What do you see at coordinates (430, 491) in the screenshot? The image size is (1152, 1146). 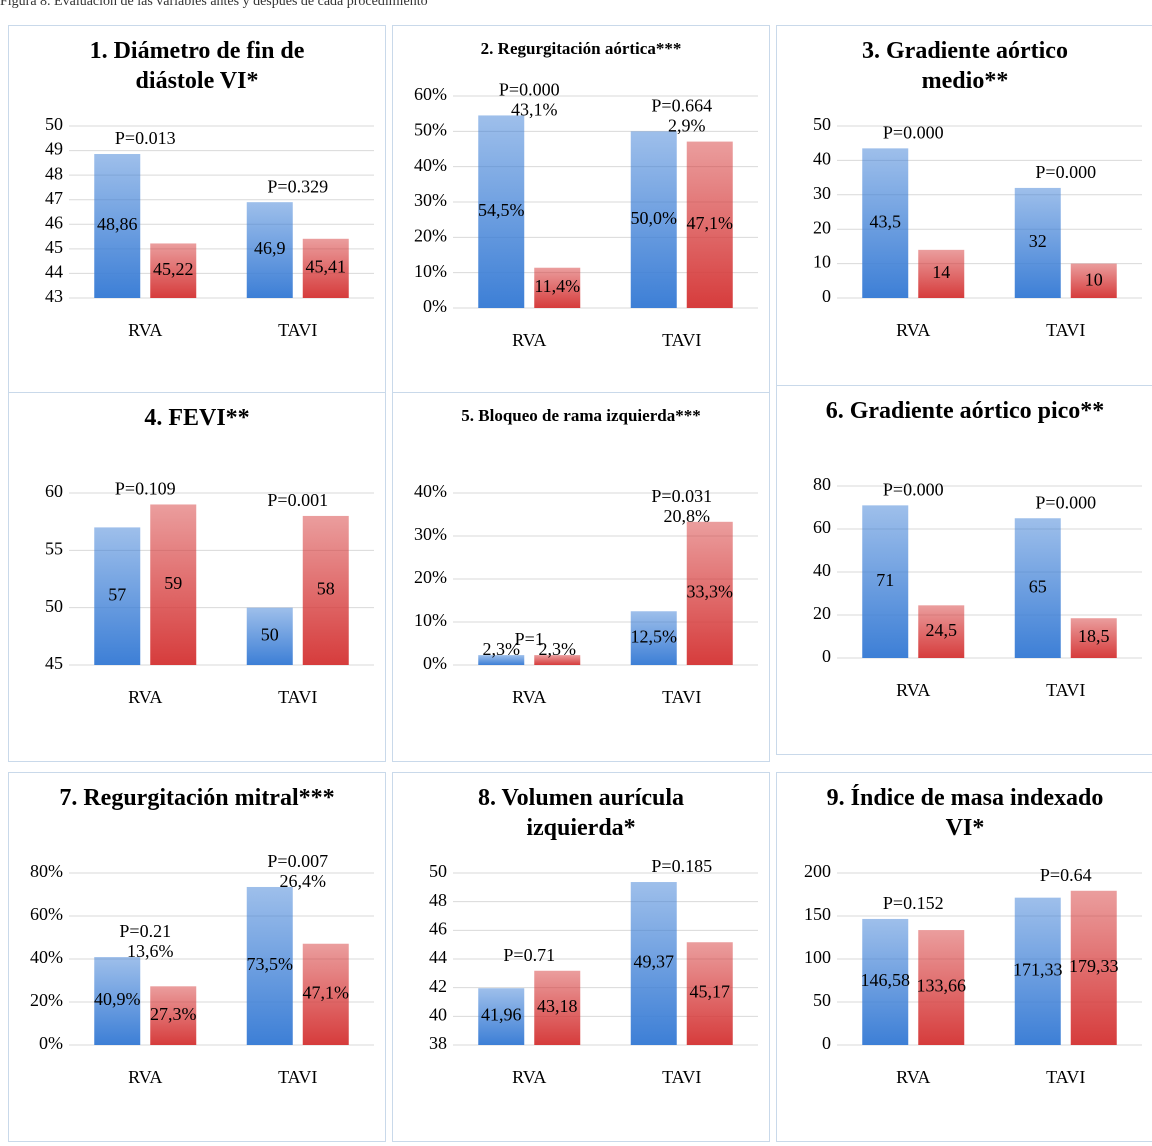 I see `y-tick-label: 40%` at bounding box center [430, 491].